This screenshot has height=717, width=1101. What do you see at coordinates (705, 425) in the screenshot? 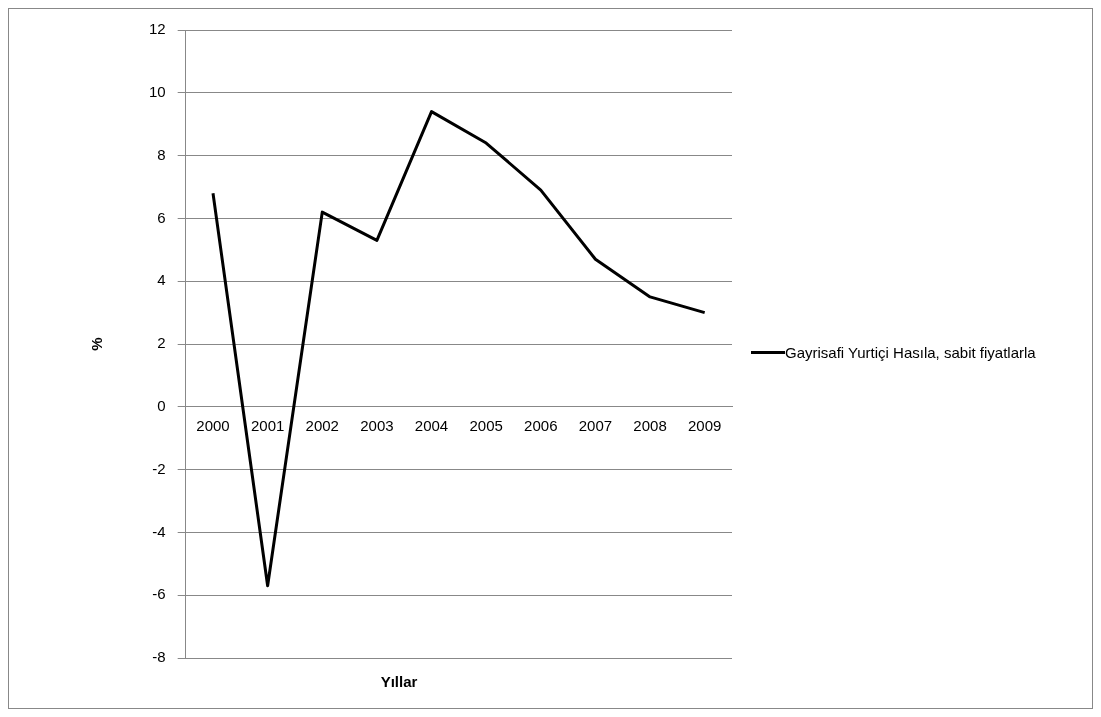
I see `x-tick-label: 2009` at bounding box center [705, 425].